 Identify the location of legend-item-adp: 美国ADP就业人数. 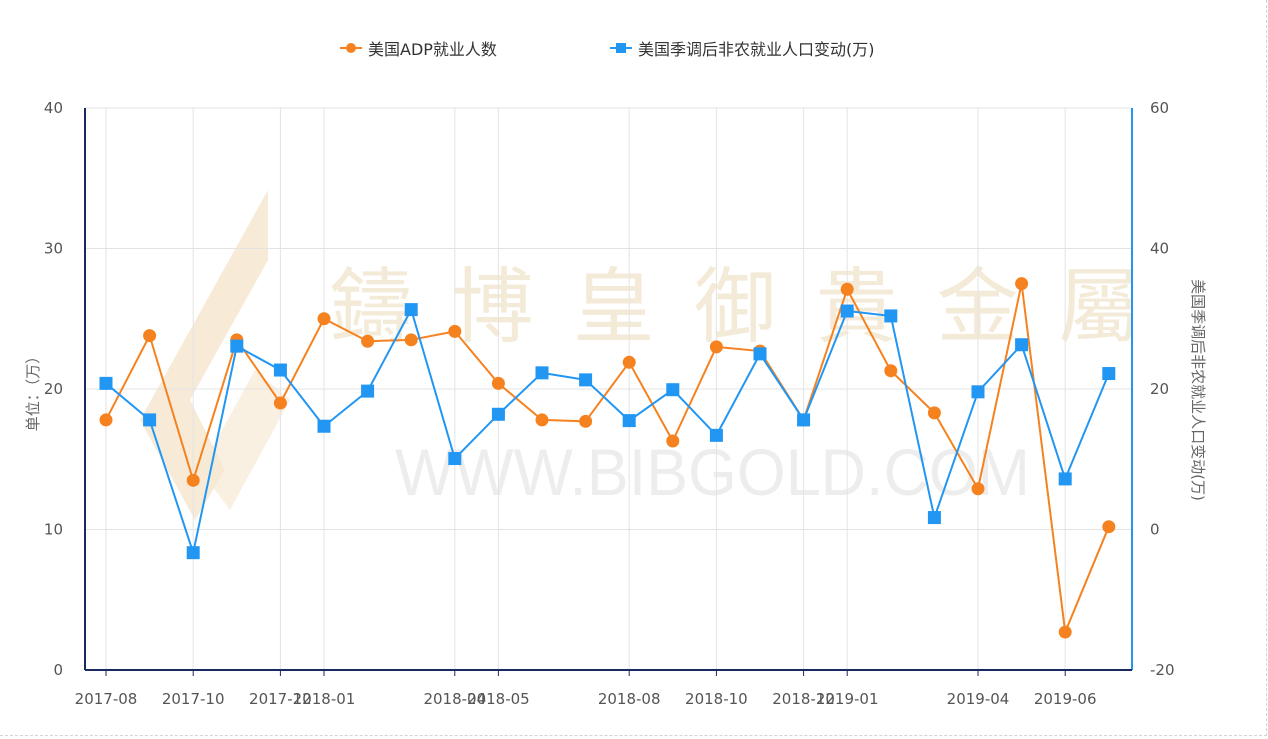
(418, 48).